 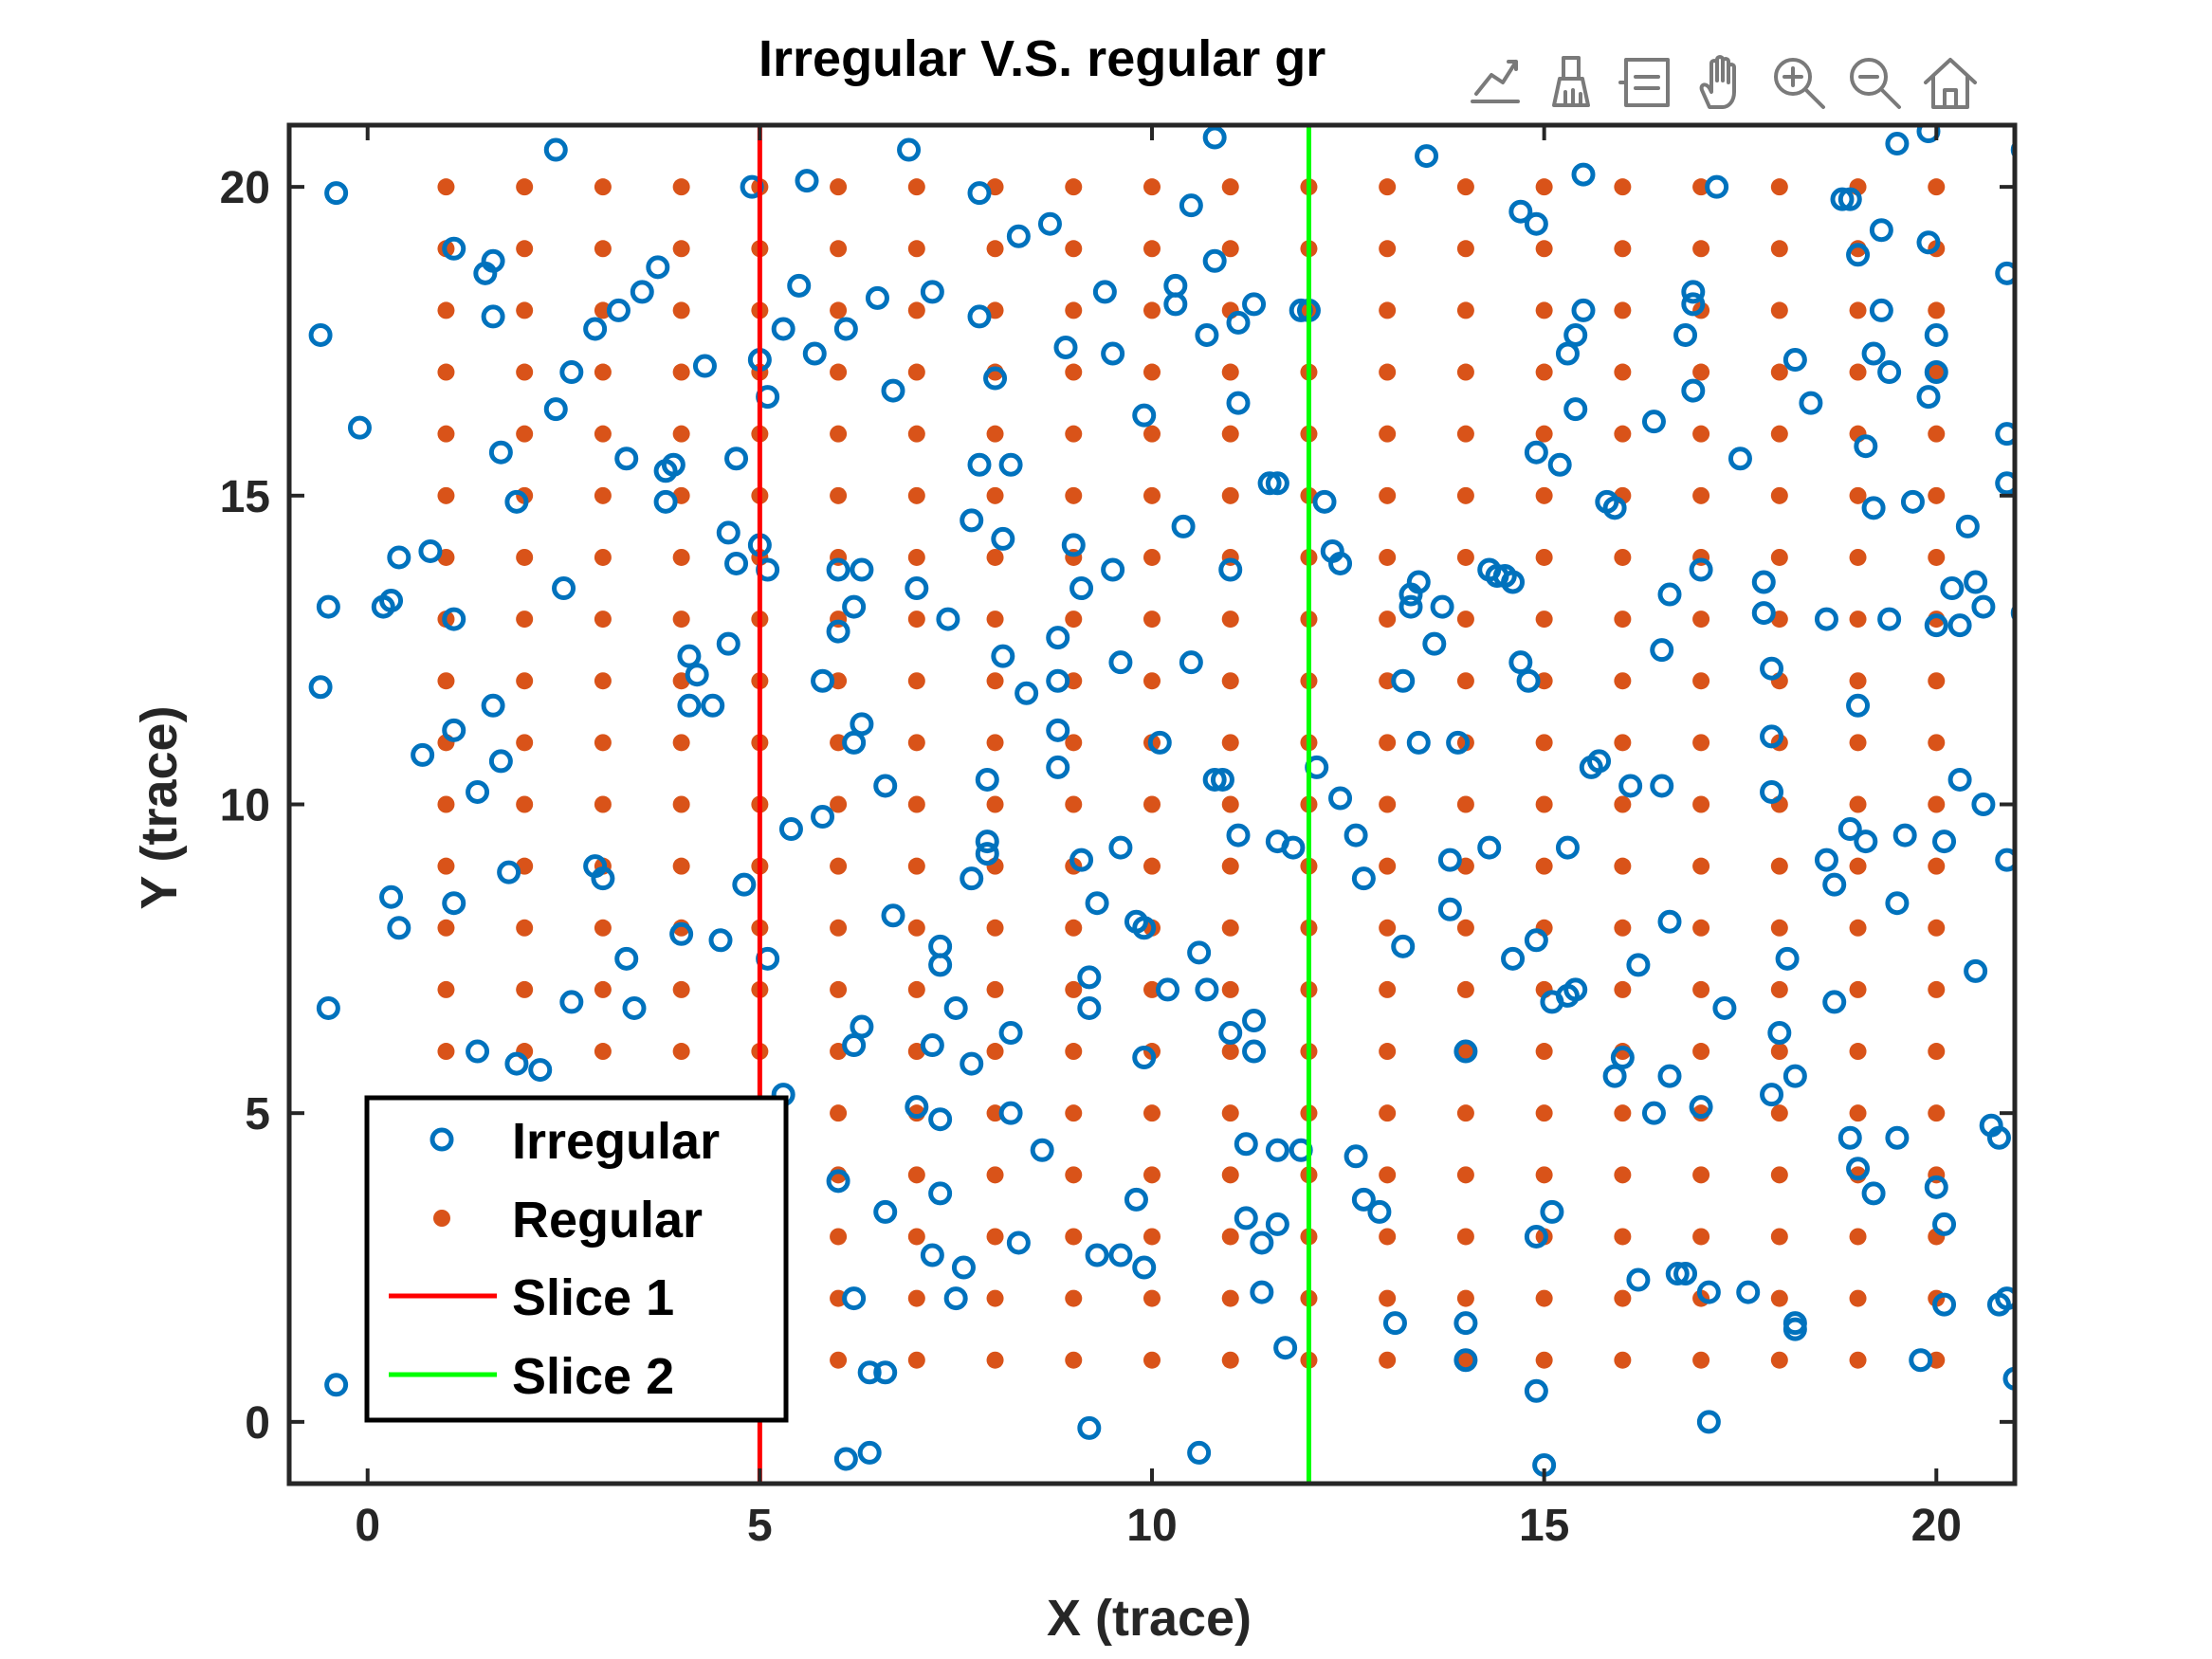 I want to click on zoom-in-icon, so click(x=1798, y=82).